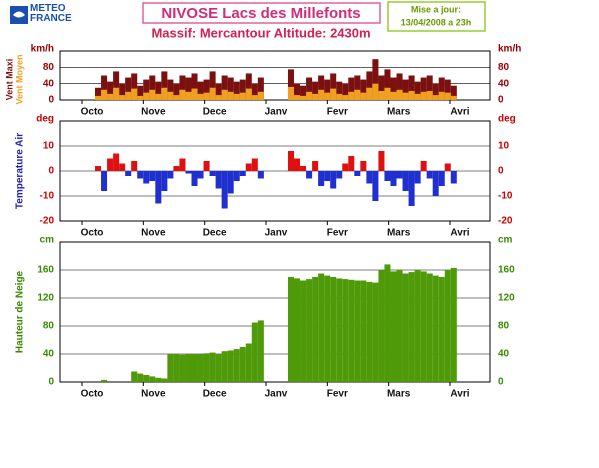 The width and height of the screenshot is (599, 468). I want to click on y-axis-title: Temperature Air, so click(20, 171).